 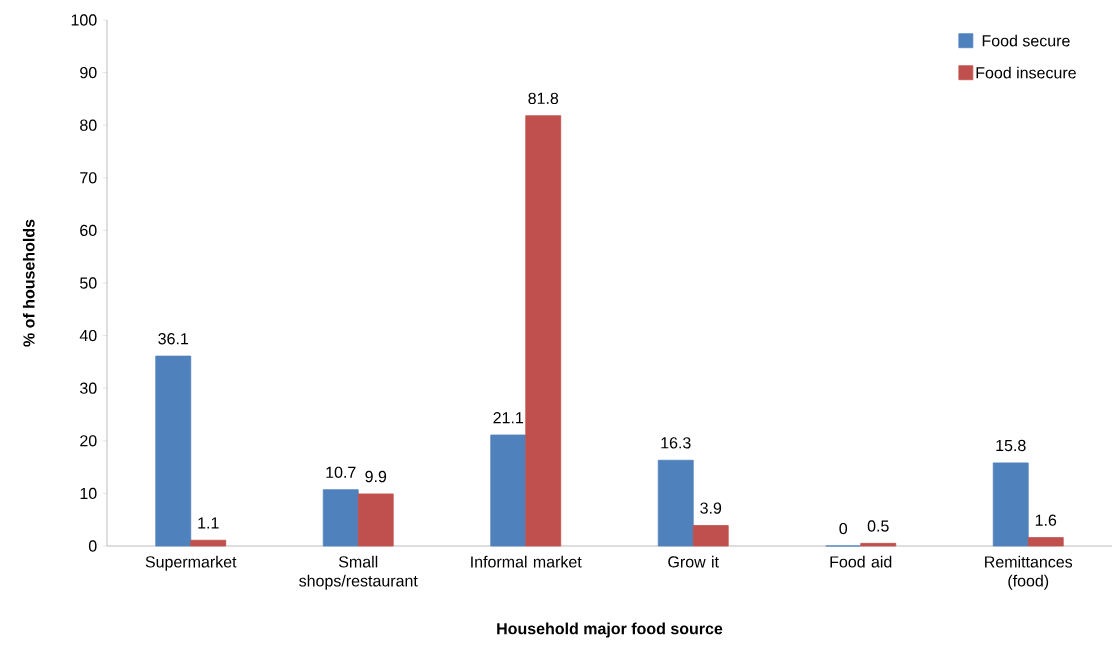 What do you see at coordinates (88, 178) in the screenshot?
I see `y-tick-label: 70` at bounding box center [88, 178].